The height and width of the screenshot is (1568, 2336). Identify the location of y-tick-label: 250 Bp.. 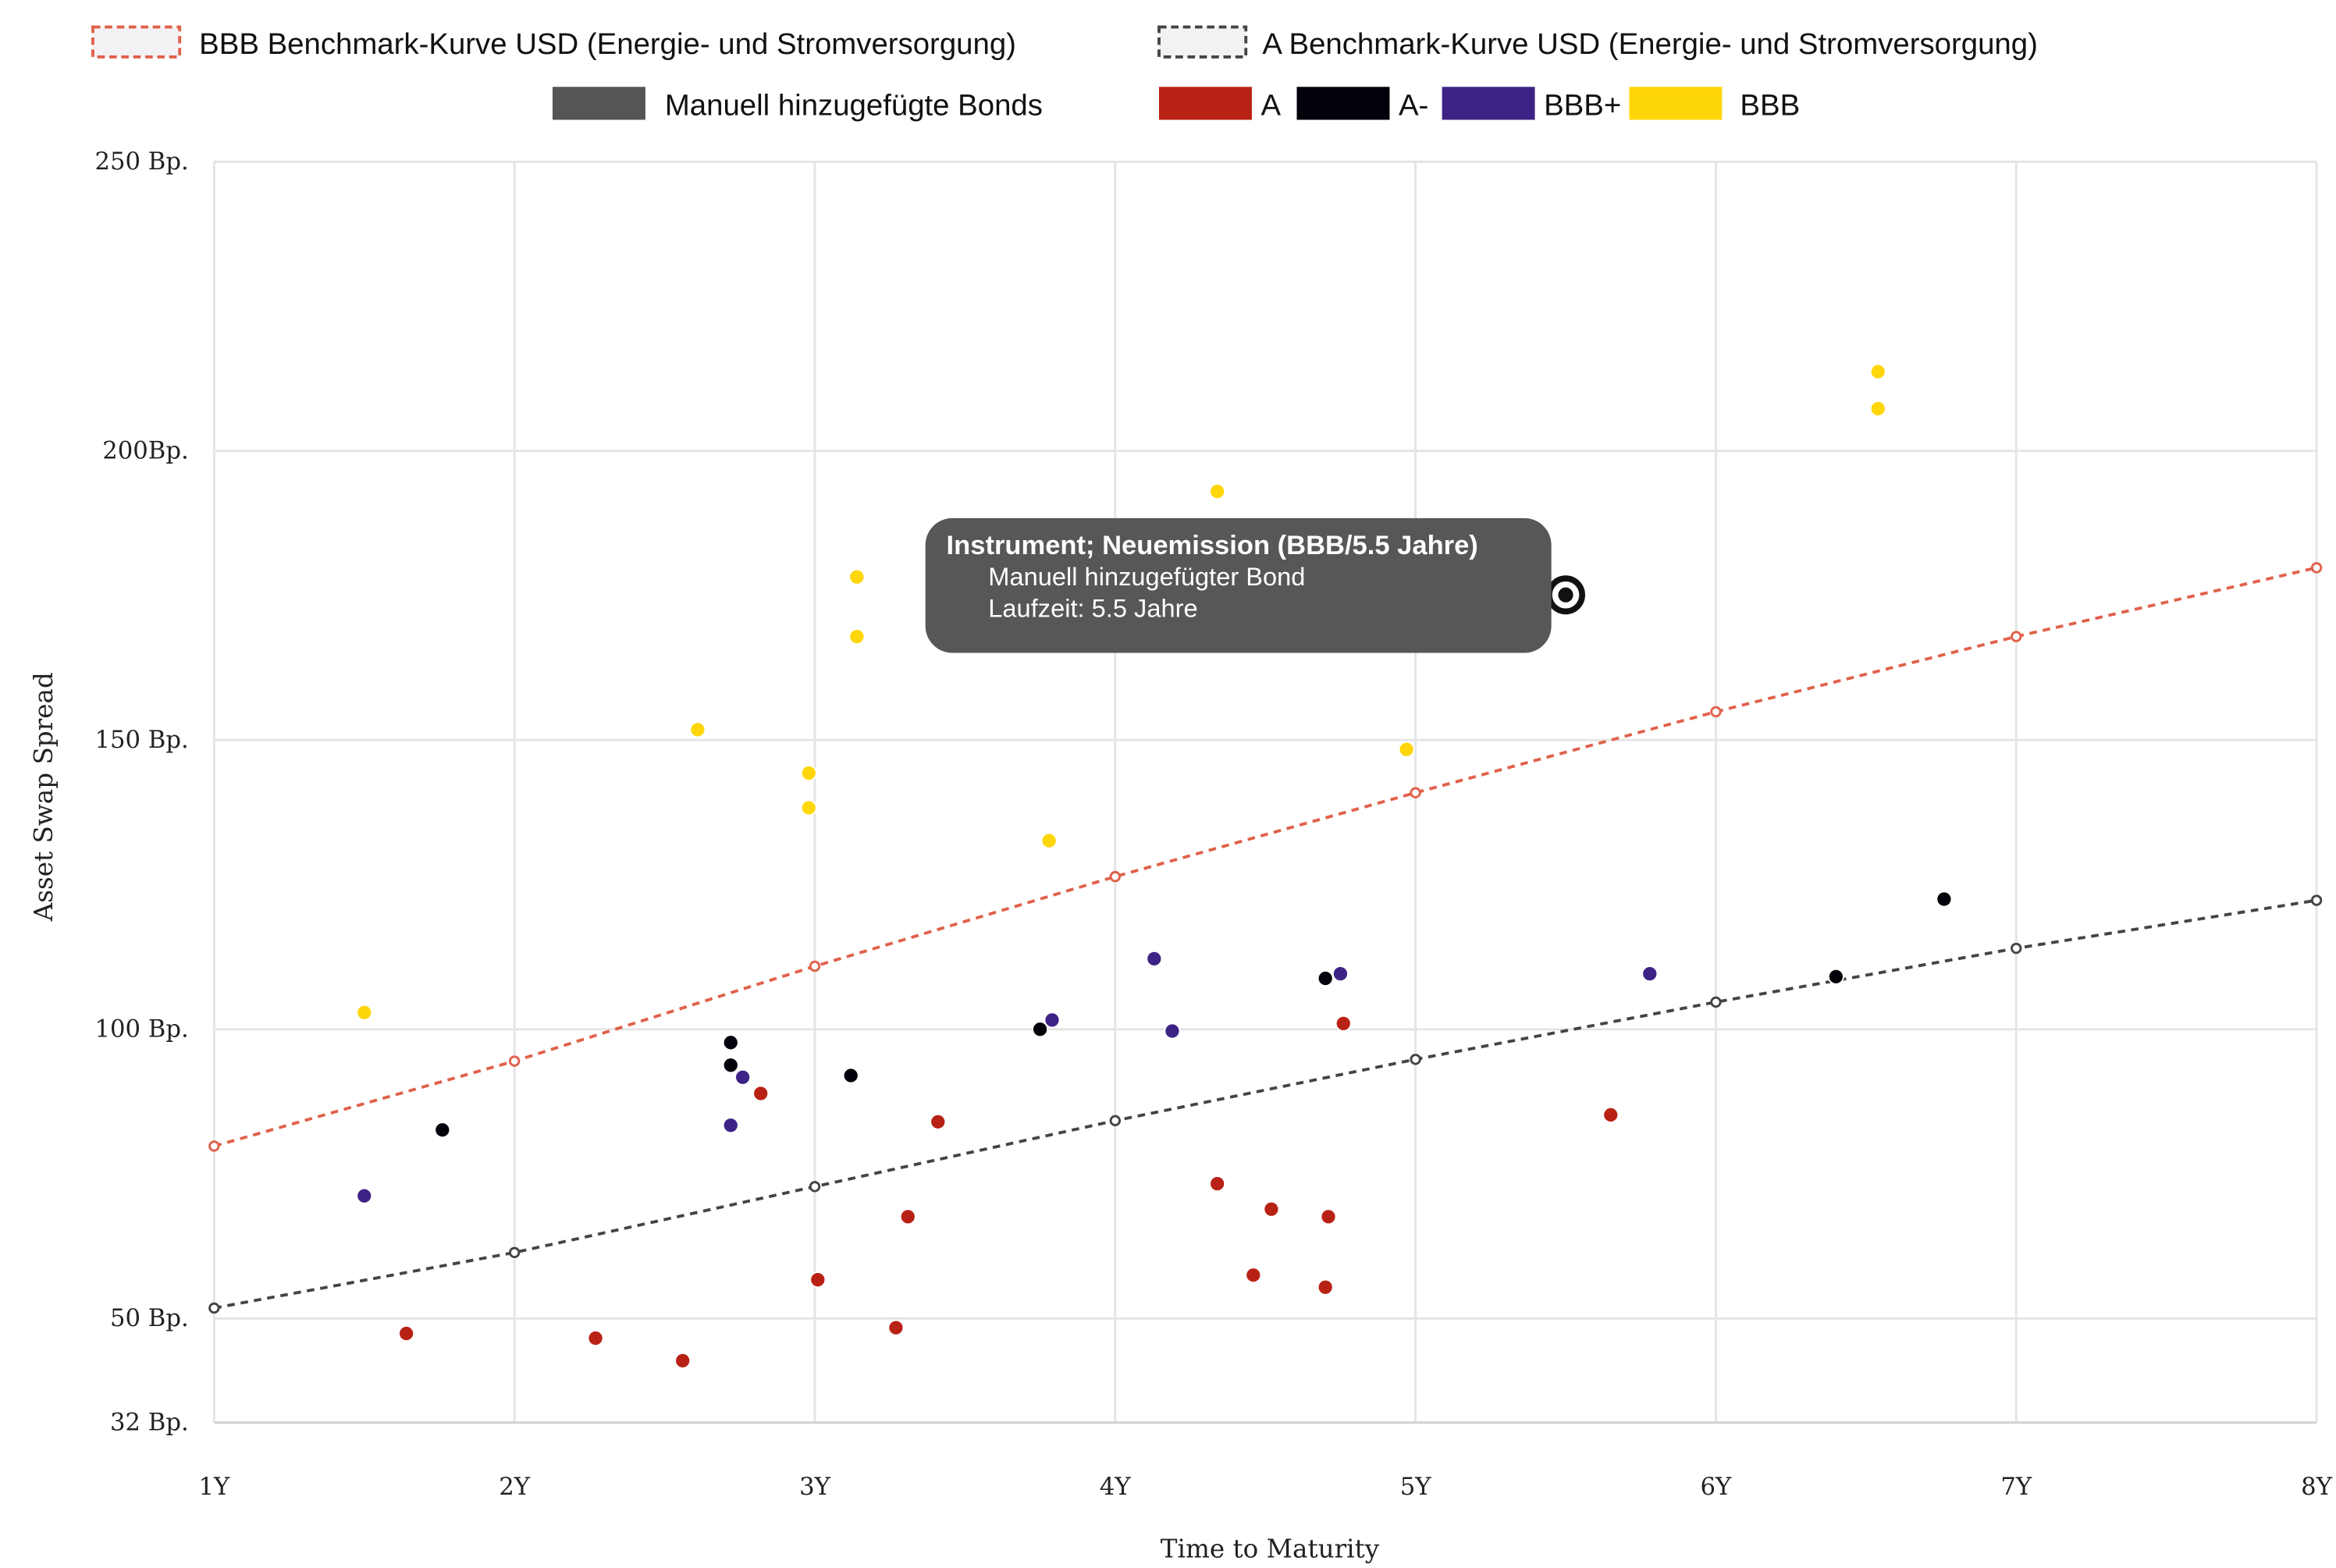
(141, 162).